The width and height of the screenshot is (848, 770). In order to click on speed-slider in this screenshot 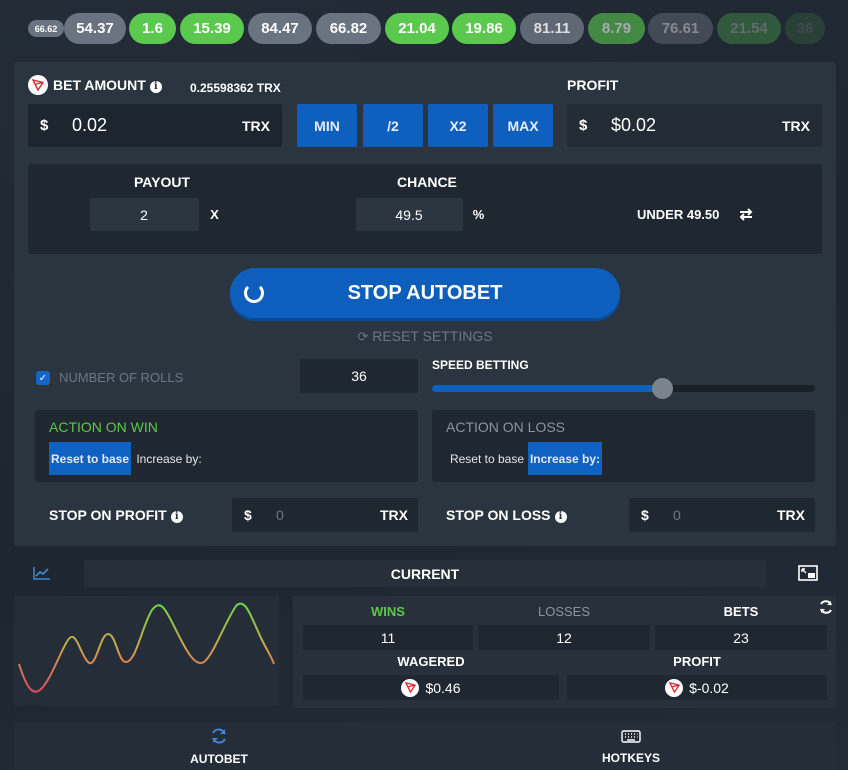, I will do `click(623, 388)`.